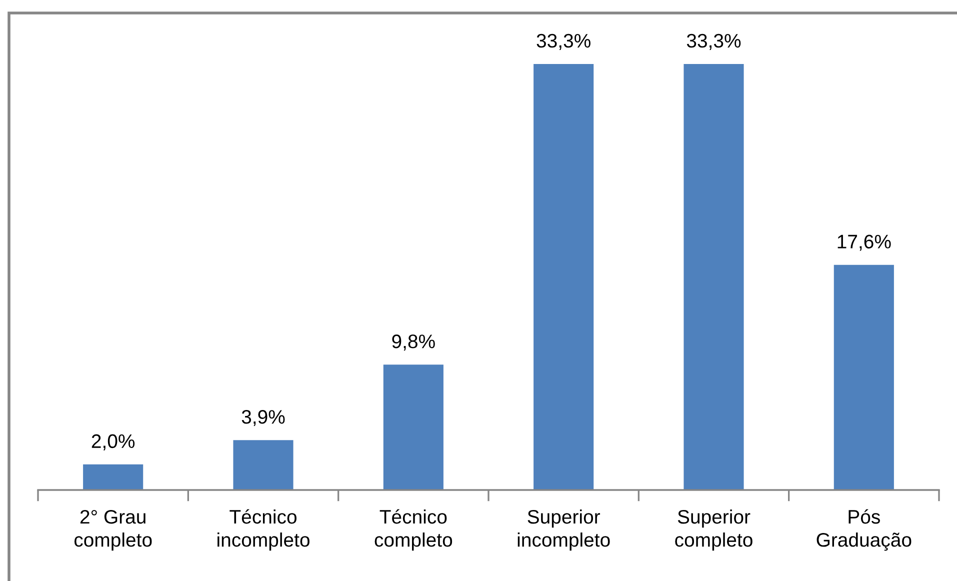 This screenshot has height=581, width=957. I want to click on data-label: 3,9%, so click(263, 418).